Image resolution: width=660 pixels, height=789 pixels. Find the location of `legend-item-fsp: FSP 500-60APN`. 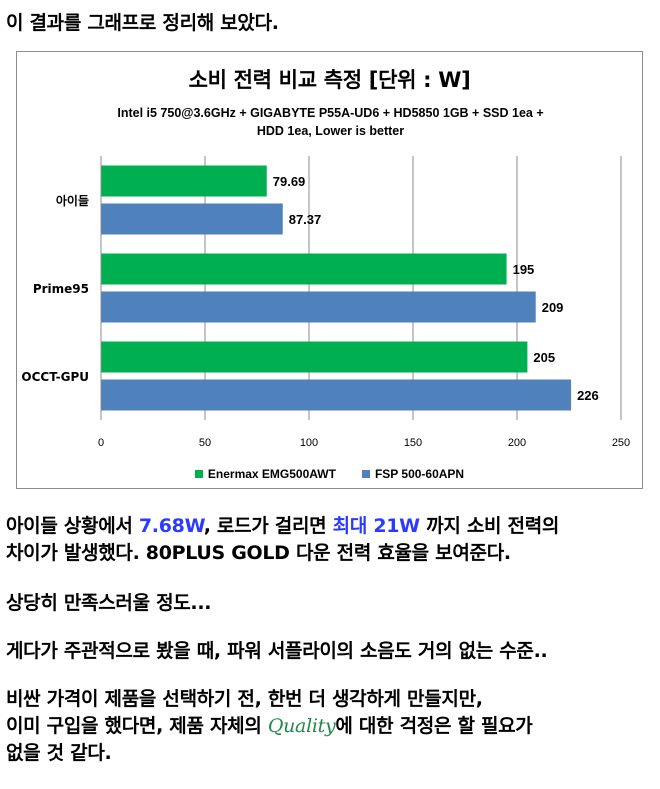

legend-item-fsp: FSP 500-60APN is located at coordinates (413, 474).